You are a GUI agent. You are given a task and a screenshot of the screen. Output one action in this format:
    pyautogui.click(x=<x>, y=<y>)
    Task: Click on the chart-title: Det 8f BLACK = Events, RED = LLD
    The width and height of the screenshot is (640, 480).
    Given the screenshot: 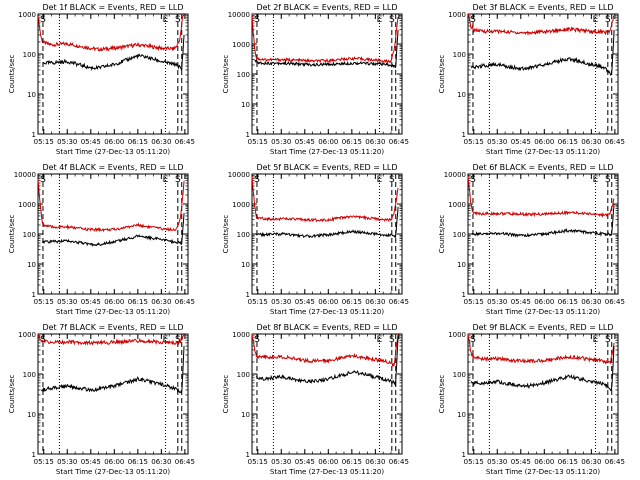 What is the action you would take?
    pyautogui.click(x=326, y=327)
    